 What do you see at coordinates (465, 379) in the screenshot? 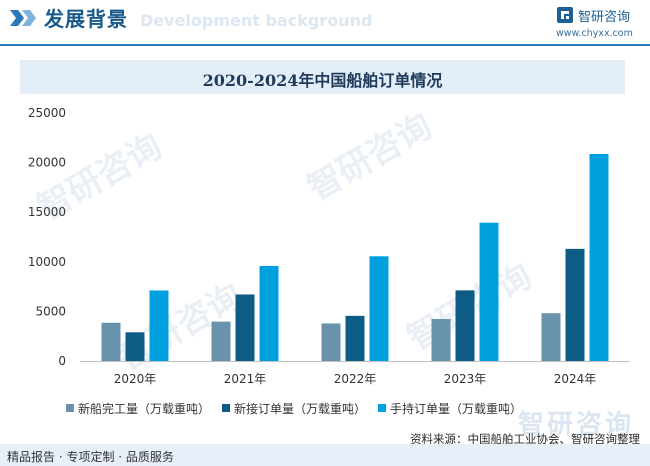
I see `x-tick-label: 2023年` at bounding box center [465, 379].